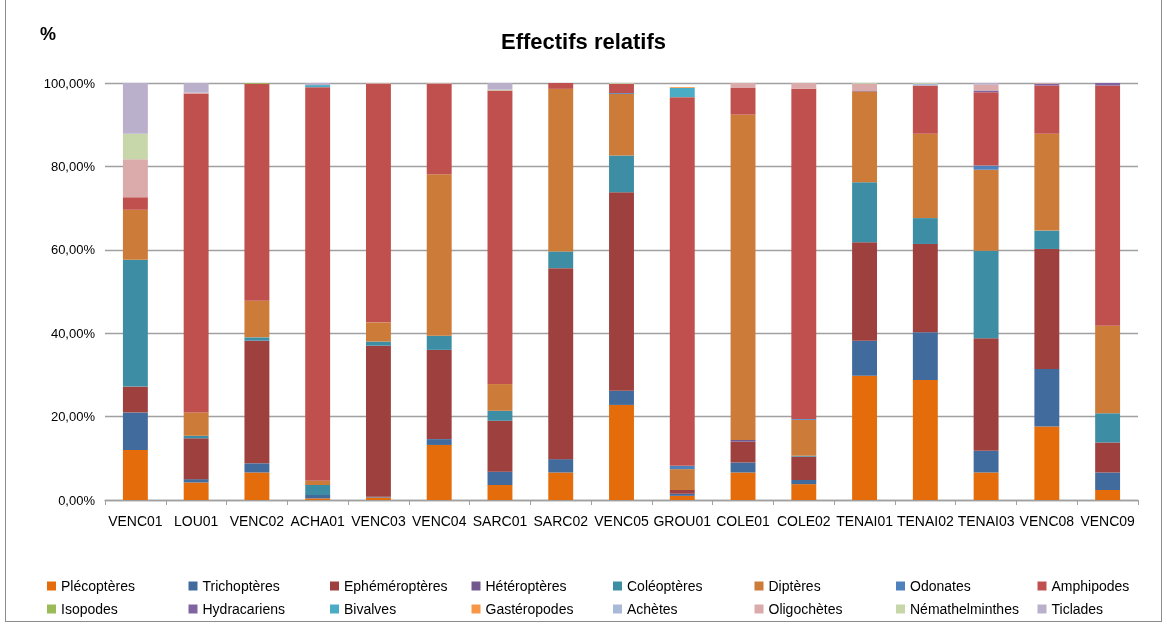 This screenshot has height=627, width=1167. Describe the element at coordinates (940, 586) in the screenshot. I see `legend-label: Odonates` at that location.